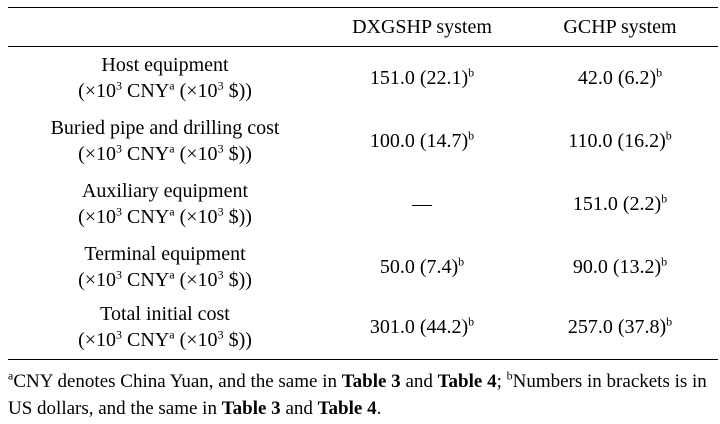 Image resolution: width=720 pixels, height=424 pixels. What do you see at coordinates (617, 327) in the screenshot?
I see `cell-value: 257.0 (37.8)` at bounding box center [617, 327].